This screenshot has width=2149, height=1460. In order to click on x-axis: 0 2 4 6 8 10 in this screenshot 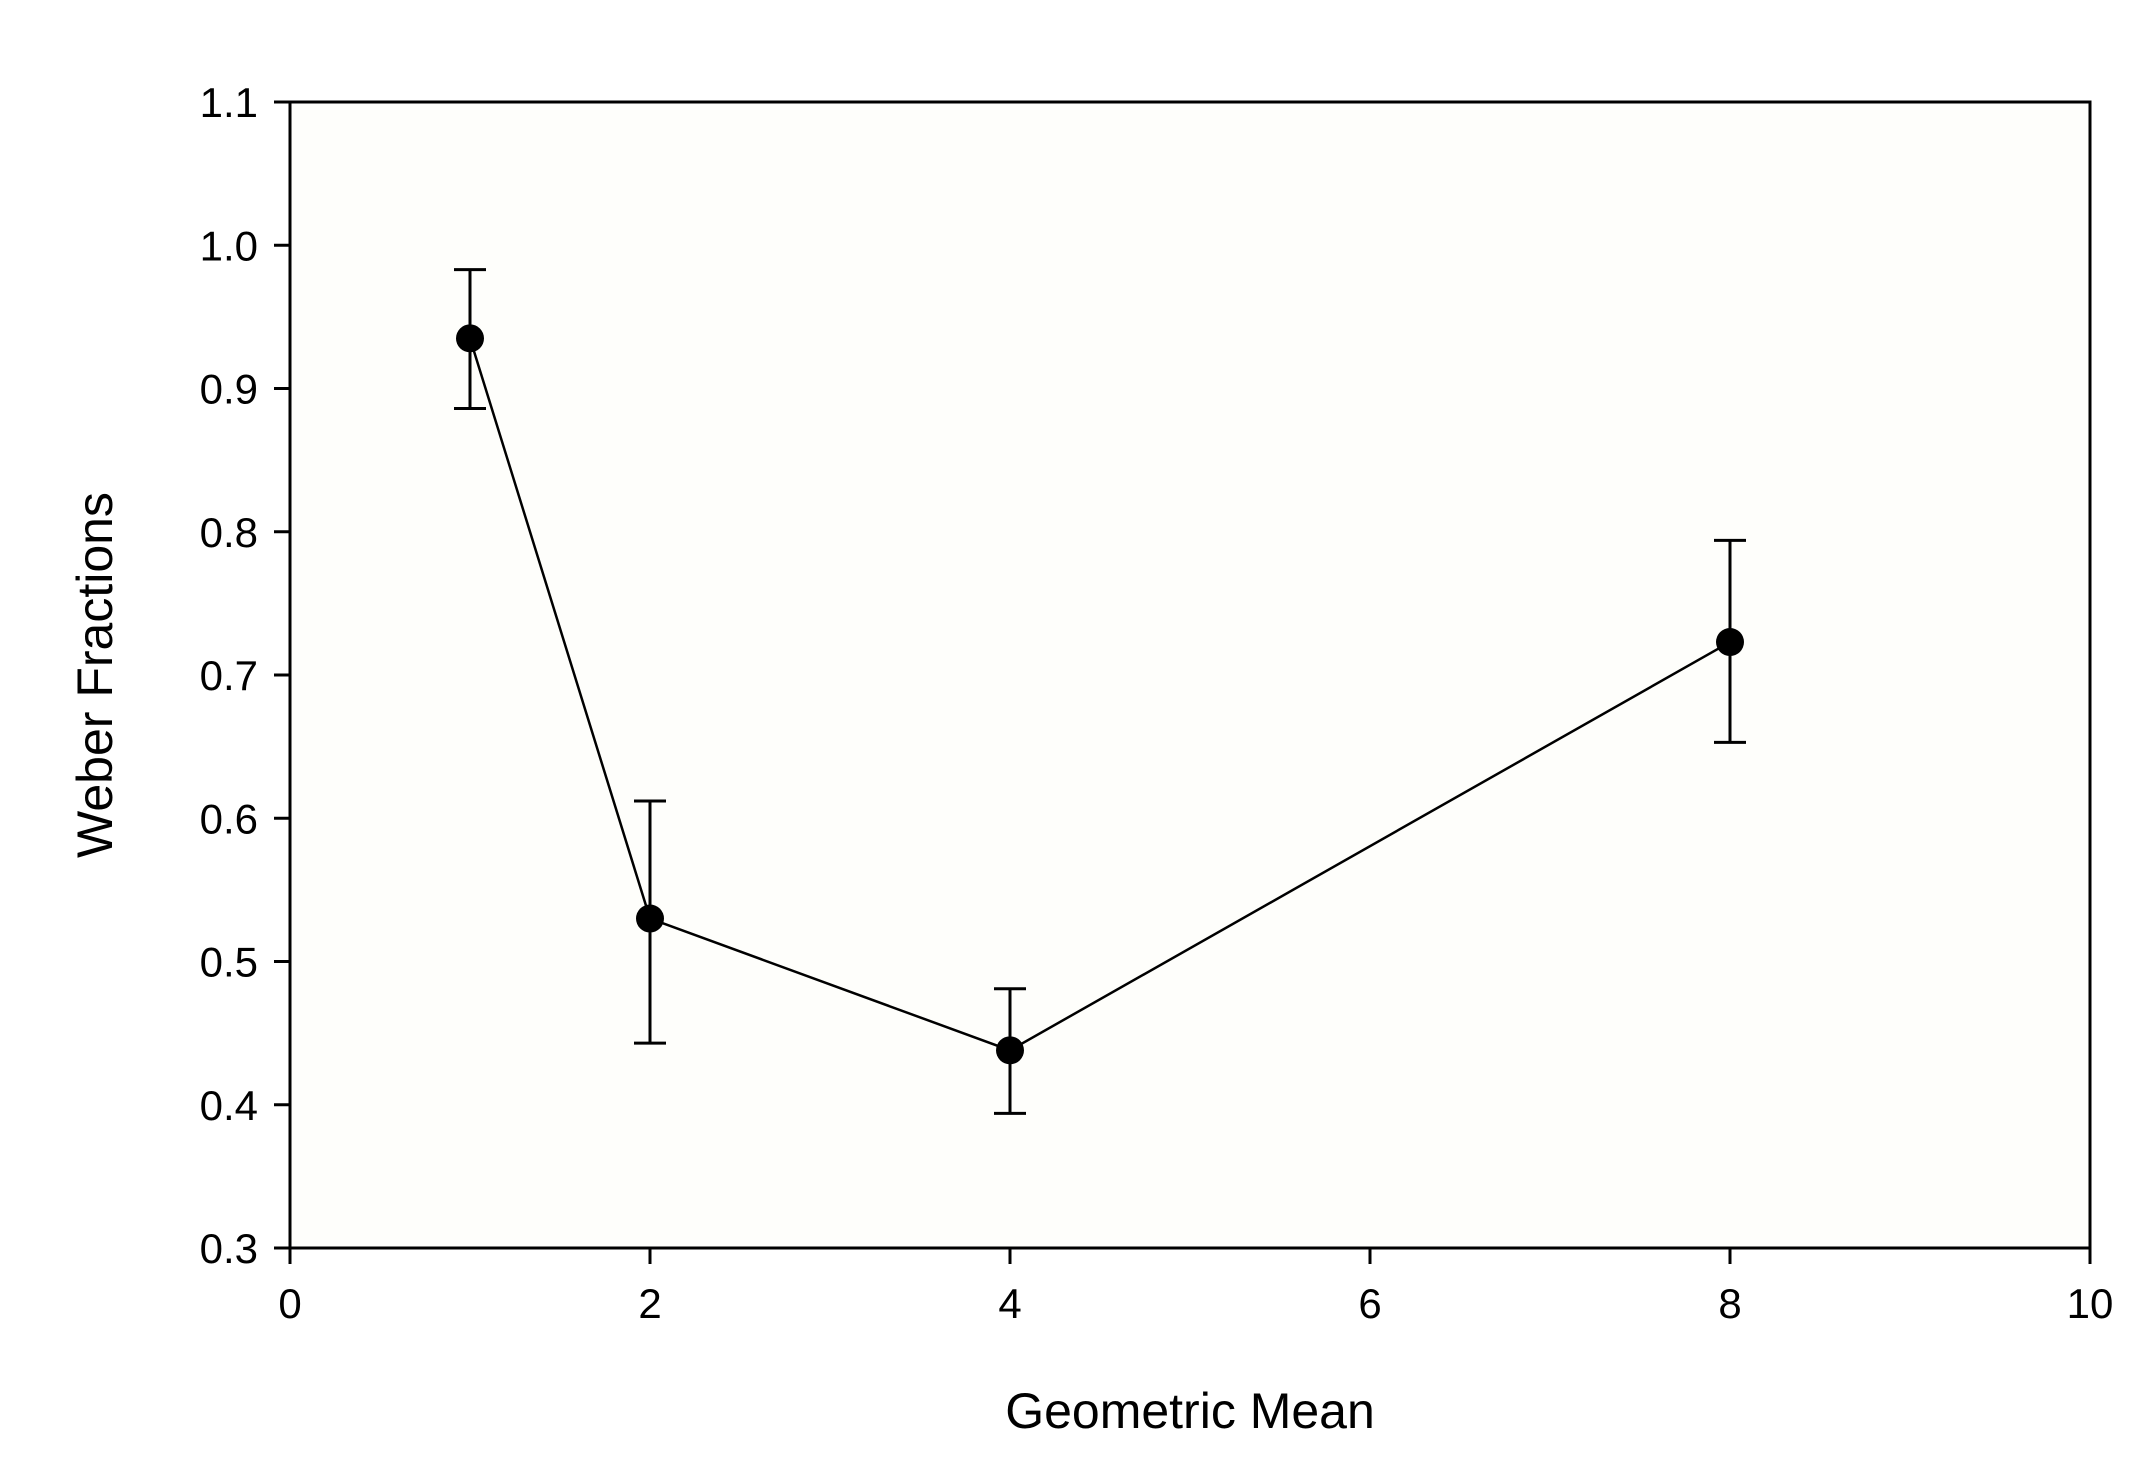, I will do `click(1195, 1287)`.